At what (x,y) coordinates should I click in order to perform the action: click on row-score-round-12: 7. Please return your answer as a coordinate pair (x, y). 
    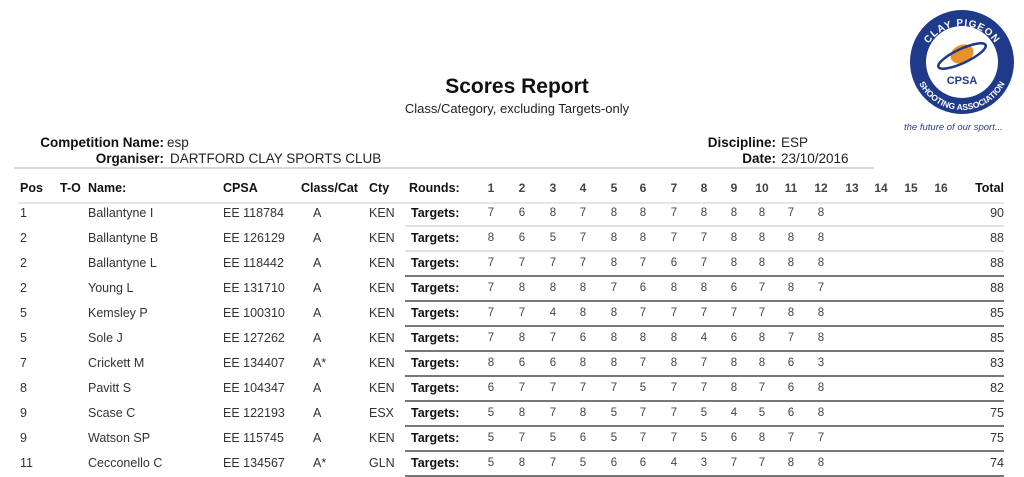
    Looking at the image, I should click on (821, 438).